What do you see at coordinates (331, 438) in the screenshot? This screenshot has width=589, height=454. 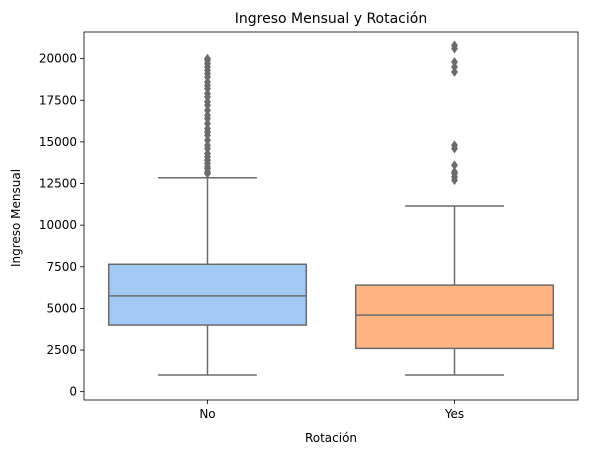 I see `x-axis-label: Rotación` at bounding box center [331, 438].